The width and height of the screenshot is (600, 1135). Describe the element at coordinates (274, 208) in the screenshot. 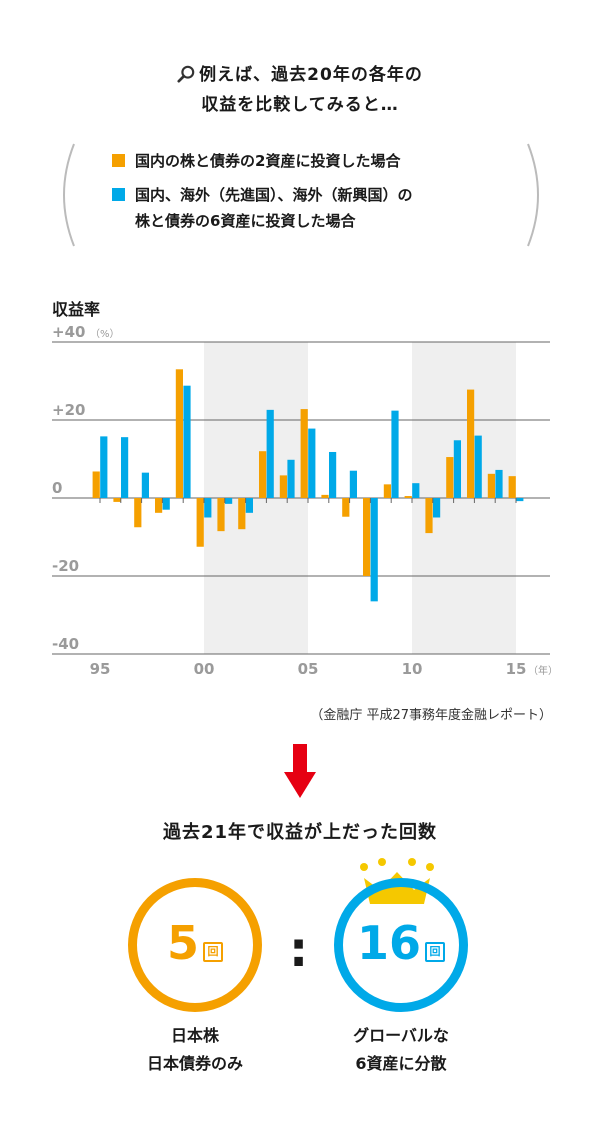

I see `legend-label-global: 国内、海外（先進国）、海外（新興国）の 株と債券の6資産に投資した場合` at that location.